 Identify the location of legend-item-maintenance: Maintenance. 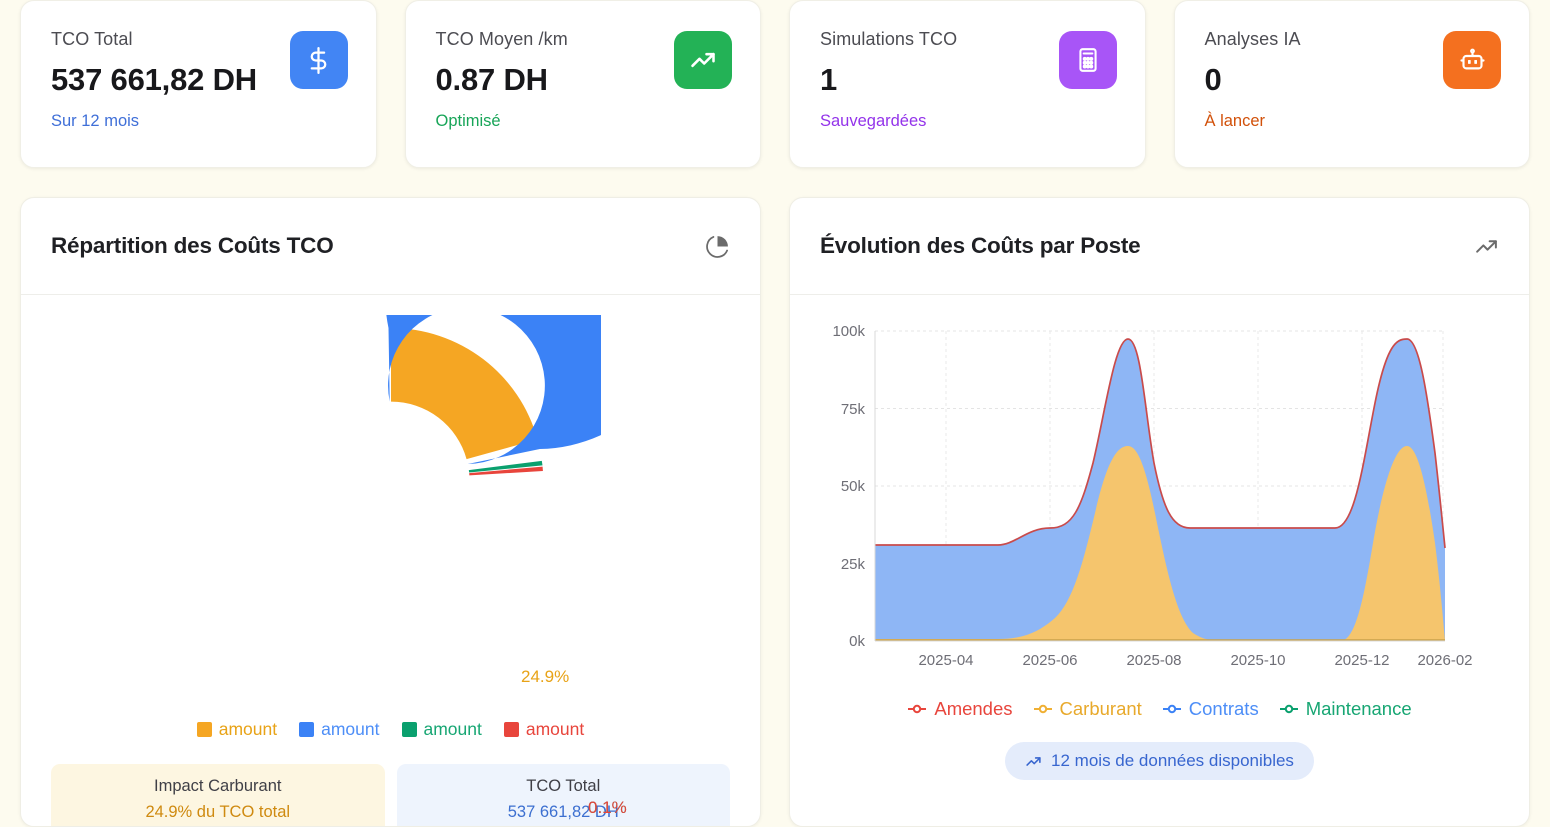
(1345, 709).